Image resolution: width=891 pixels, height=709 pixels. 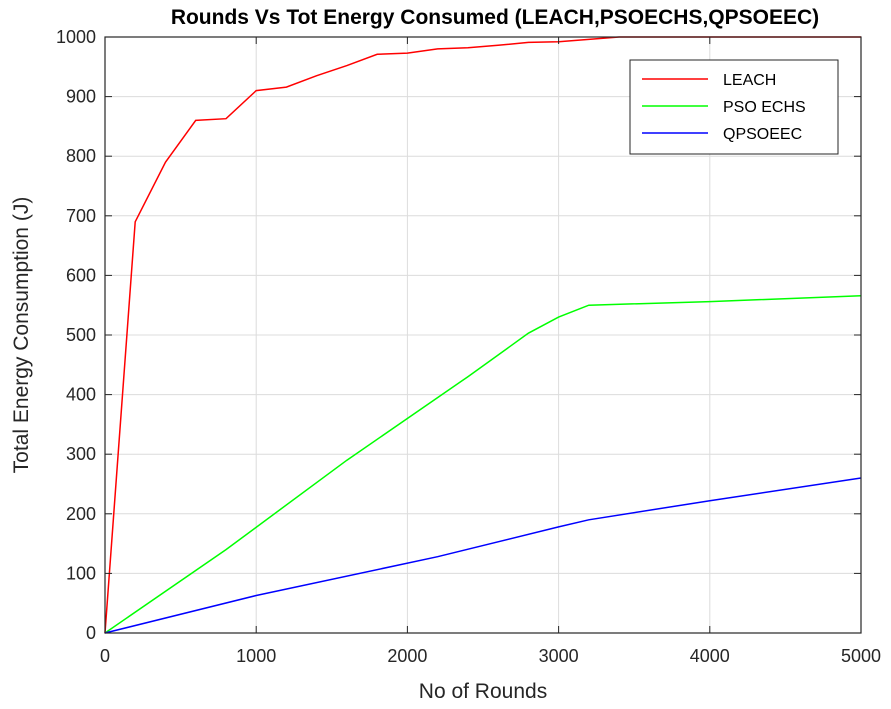 What do you see at coordinates (21, 335) in the screenshot?
I see `y-axis-label: Total Energy Consumption (J)` at bounding box center [21, 335].